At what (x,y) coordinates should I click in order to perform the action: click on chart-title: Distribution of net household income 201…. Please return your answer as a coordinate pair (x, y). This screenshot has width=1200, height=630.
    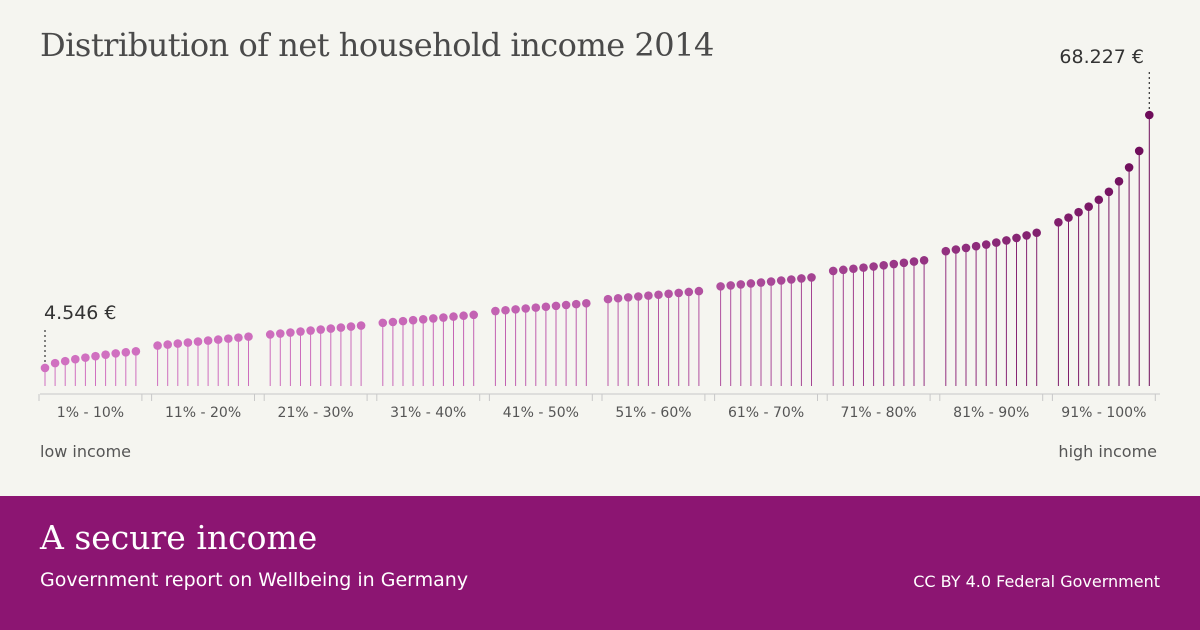
    Looking at the image, I should click on (377, 45).